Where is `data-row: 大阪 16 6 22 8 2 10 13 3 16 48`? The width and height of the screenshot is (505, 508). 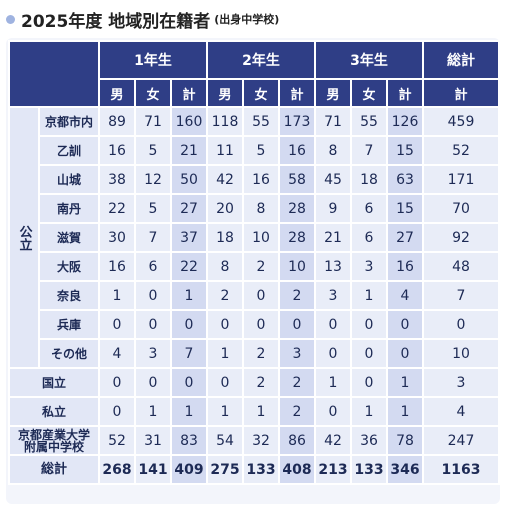
data-row: 大阪 16 6 22 8 2 10 13 3 16 48 is located at coordinates (254, 266).